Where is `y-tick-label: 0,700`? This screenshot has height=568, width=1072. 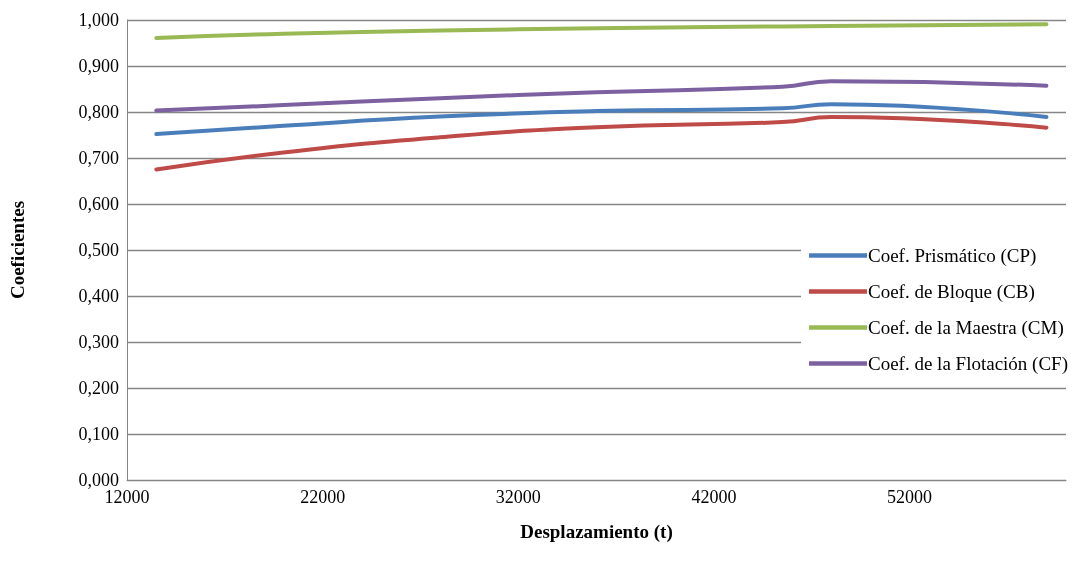
y-tick-label: 0,700 is located at coordinates (98, 158).